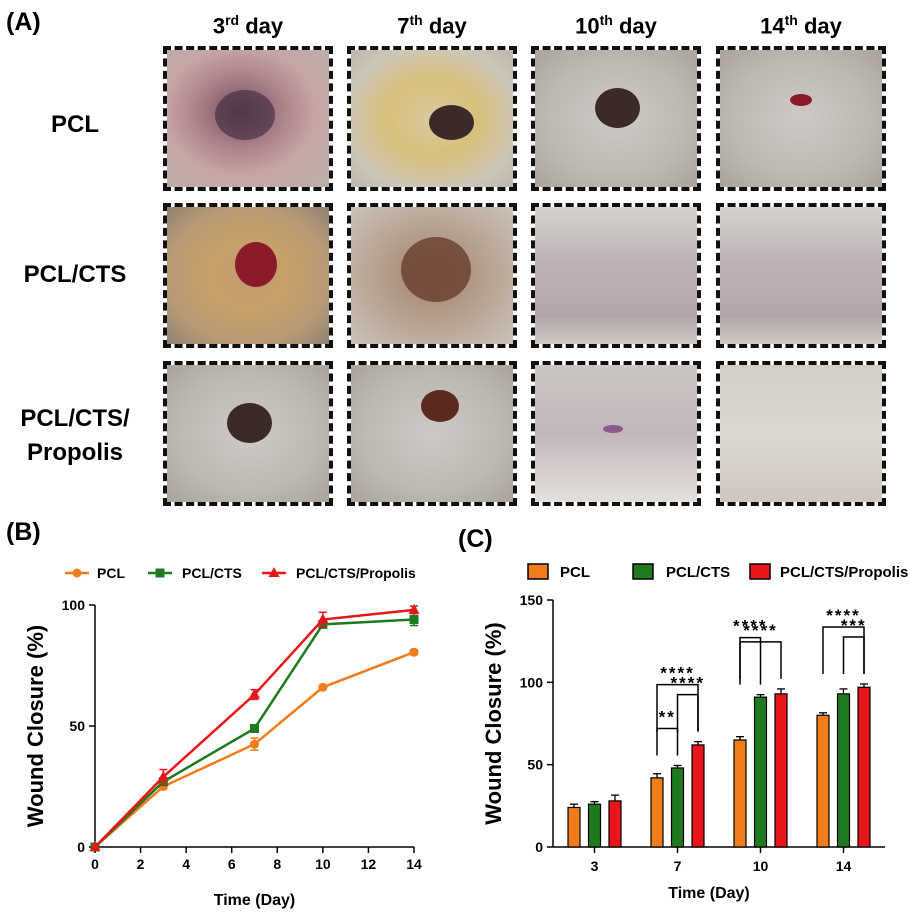 The image size is (910, 923). What do you see at coordinates (678, 866) in the screenshot?
I see `x-tick-label: 7` at bounding box center [678, 866].